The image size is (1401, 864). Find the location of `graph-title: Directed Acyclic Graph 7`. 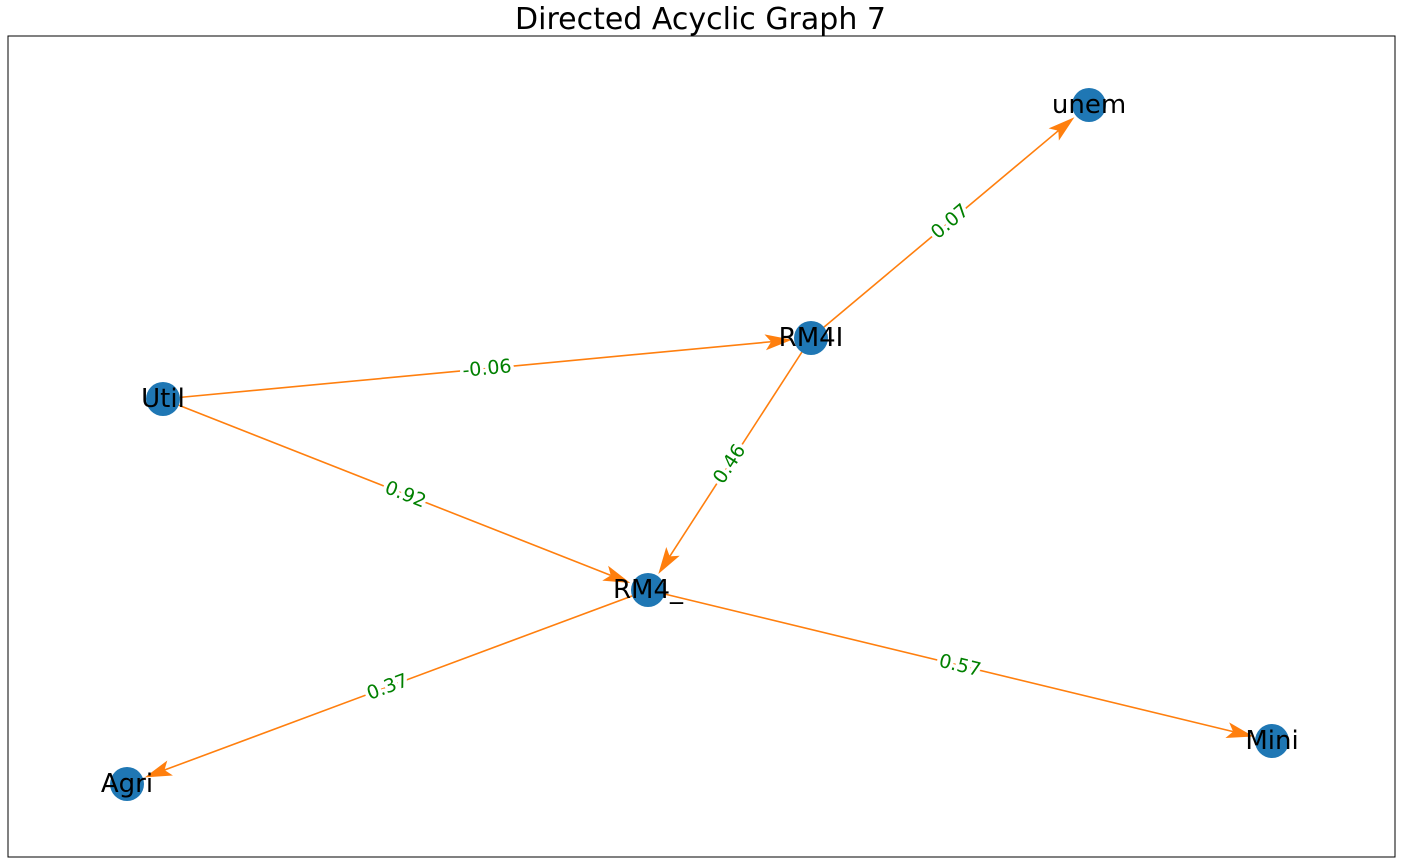

graph-title: Directed Acyclic Graph 7 is located at coordinates (700, 19).